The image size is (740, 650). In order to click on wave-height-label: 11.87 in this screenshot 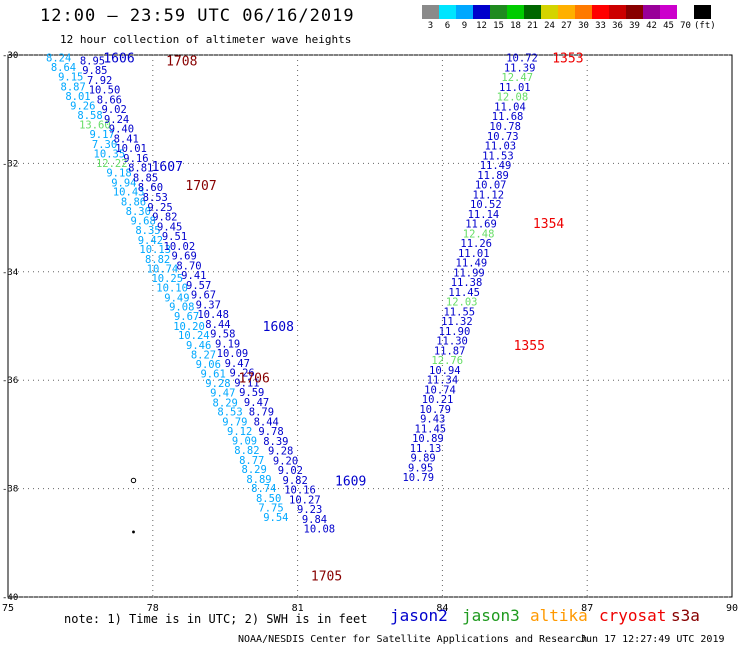, I will do `click(450, 351)`.